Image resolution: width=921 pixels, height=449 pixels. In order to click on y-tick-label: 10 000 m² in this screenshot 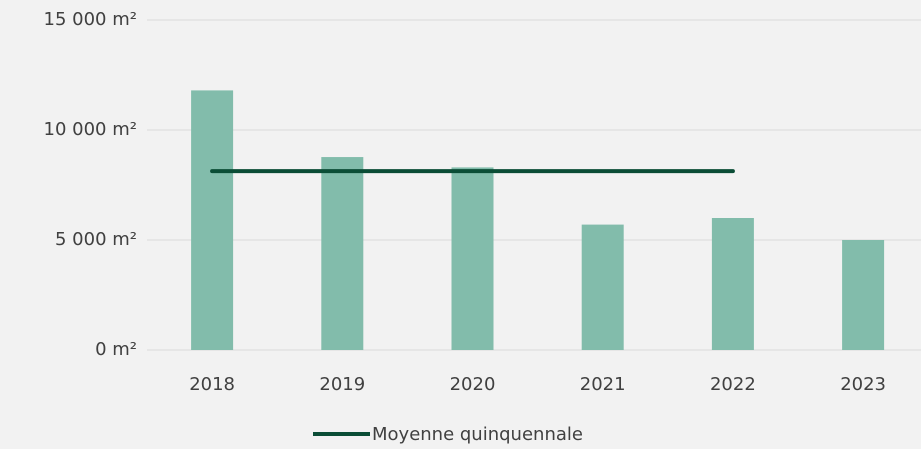, I will do `click(90, 129)`.